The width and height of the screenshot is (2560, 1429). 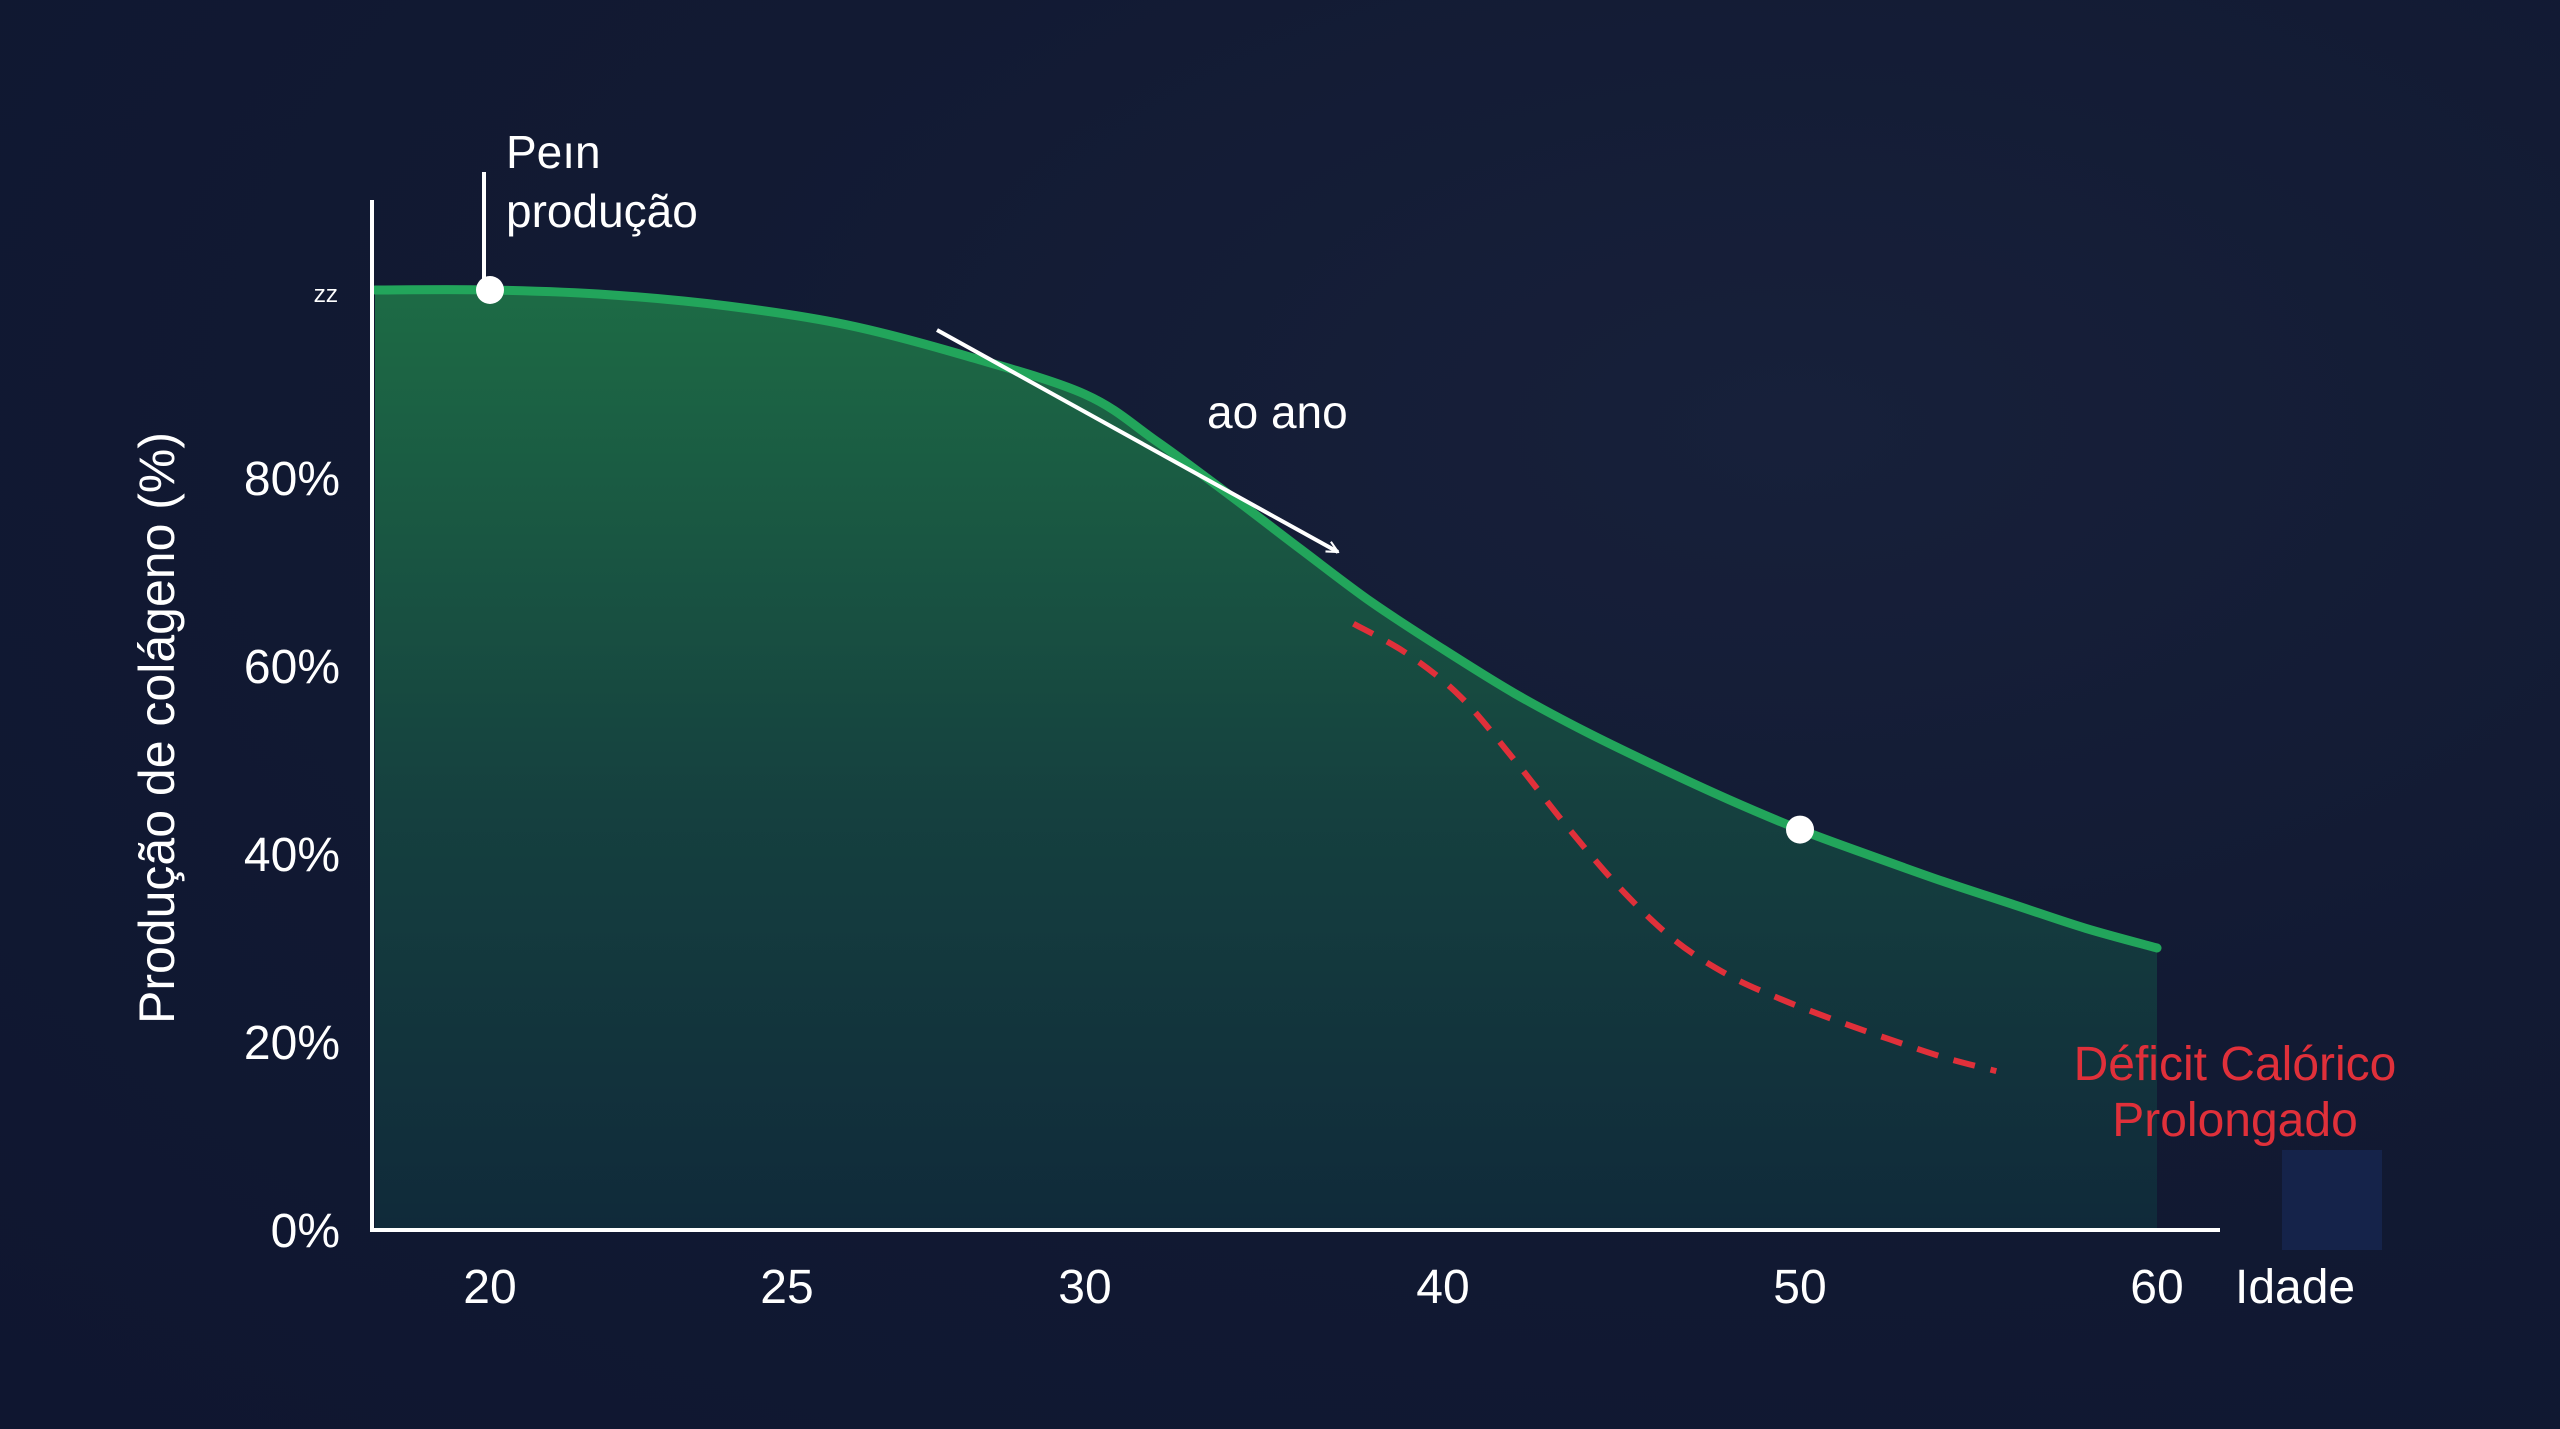 What do you see at coordinates (305, 1231) in the screenshot?
I see `y-tick-label: 0%` at bounding box center [305, 1231].